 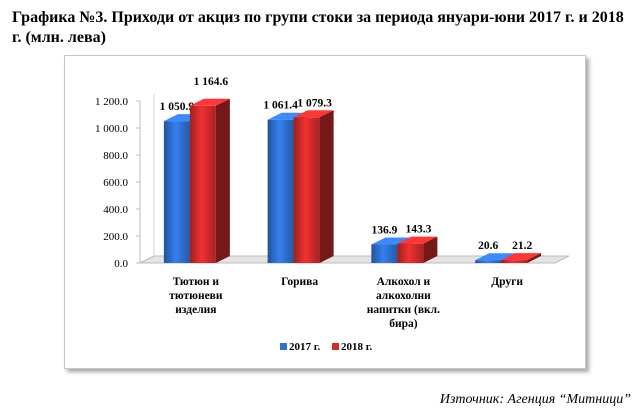 I want to click on category-label: алкохолни, so click(x=403, y=296).